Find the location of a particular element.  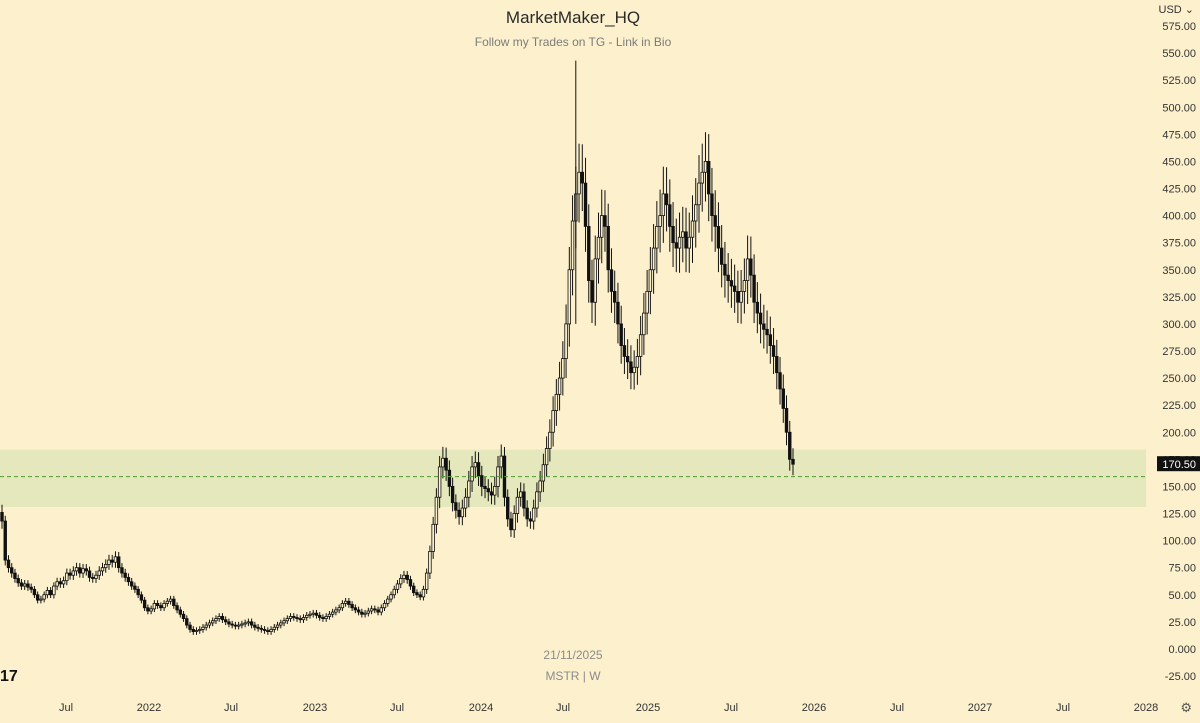

y-tick-label: 250.00 is located at coordinates (1179, 379).